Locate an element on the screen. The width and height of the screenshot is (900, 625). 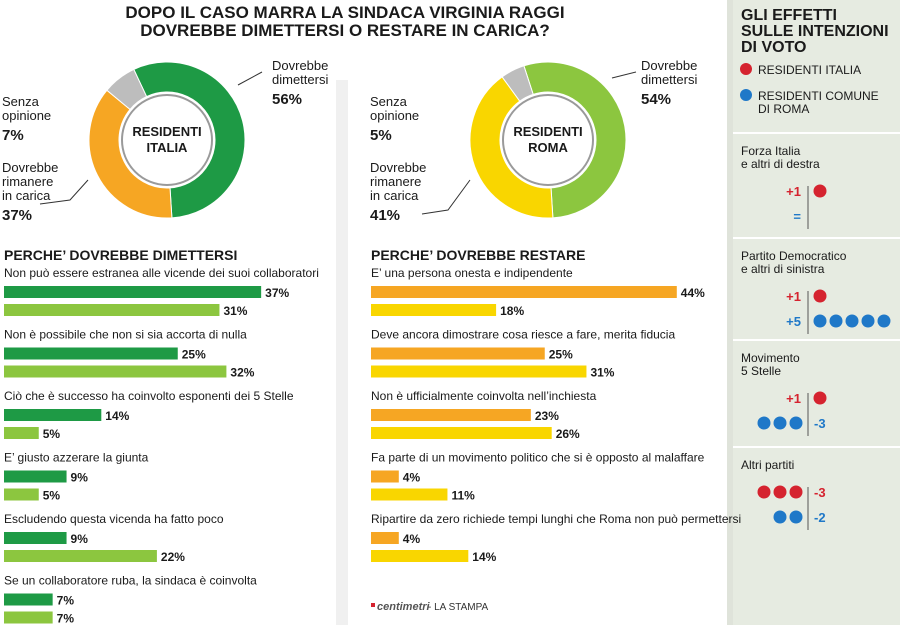
bars-dimettersi-value-label: 22% is located at coordinates (173, 557).